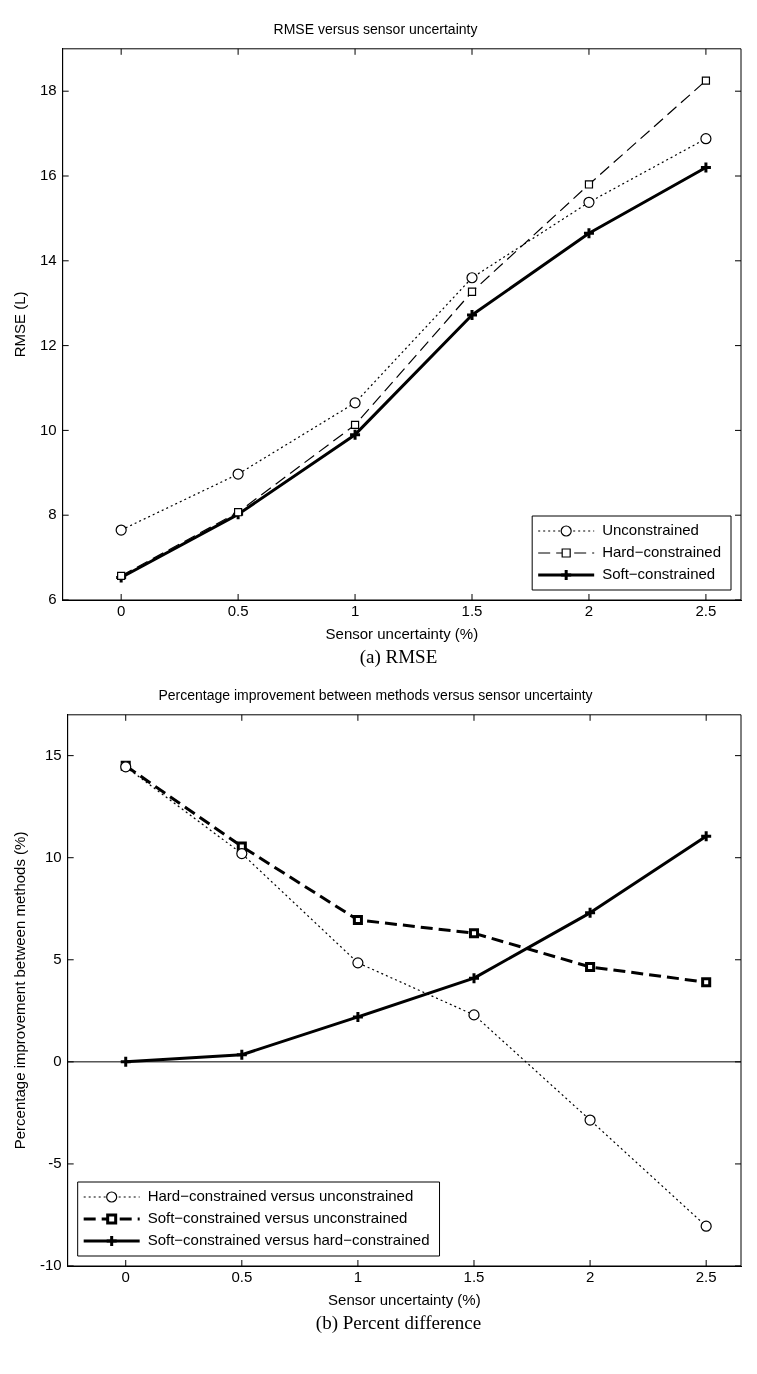 This screenshot has height=1374, width=757. Describe the element at coordinates (375, 29) in the screenshot. I see `chart-title: RMSE versus sensor uncertainty` at that location.